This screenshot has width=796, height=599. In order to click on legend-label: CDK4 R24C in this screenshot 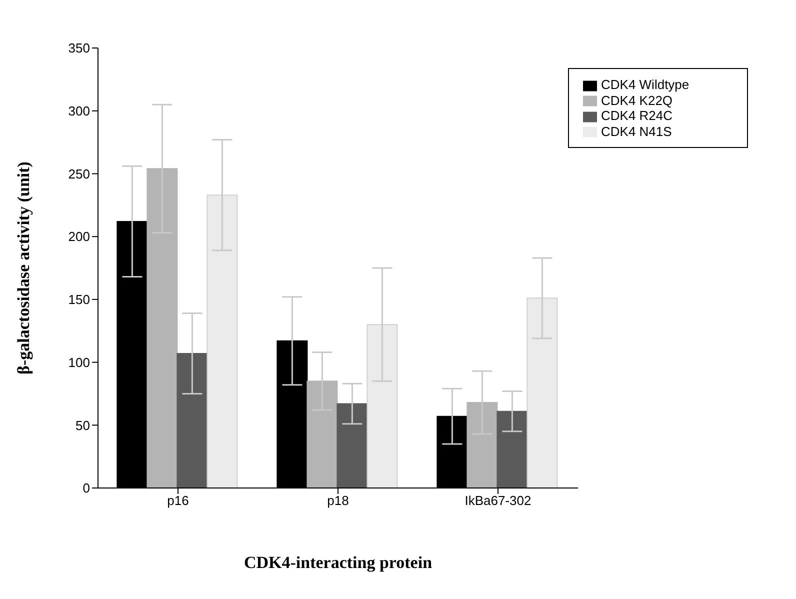, I will do `click(637, 116)`.